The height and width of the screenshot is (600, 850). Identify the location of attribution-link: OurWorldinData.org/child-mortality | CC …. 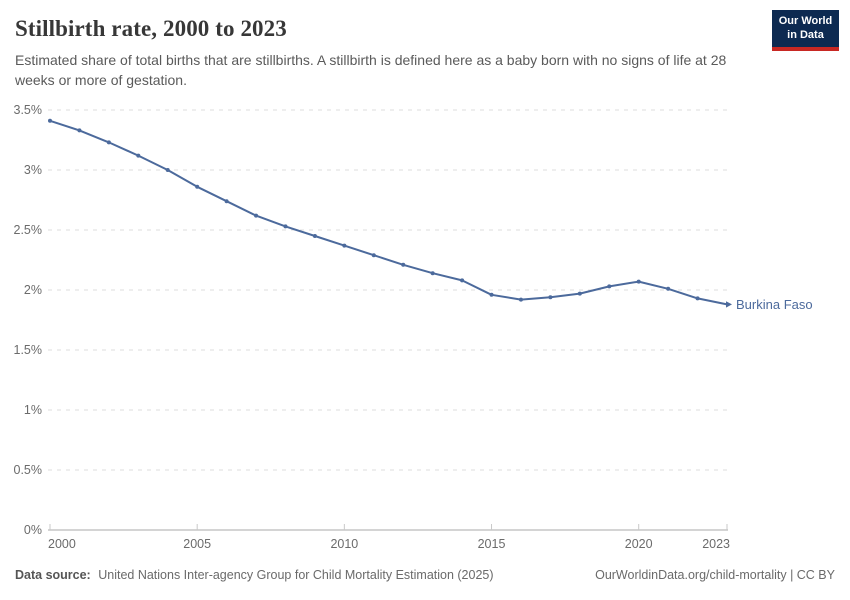
(715, 575).